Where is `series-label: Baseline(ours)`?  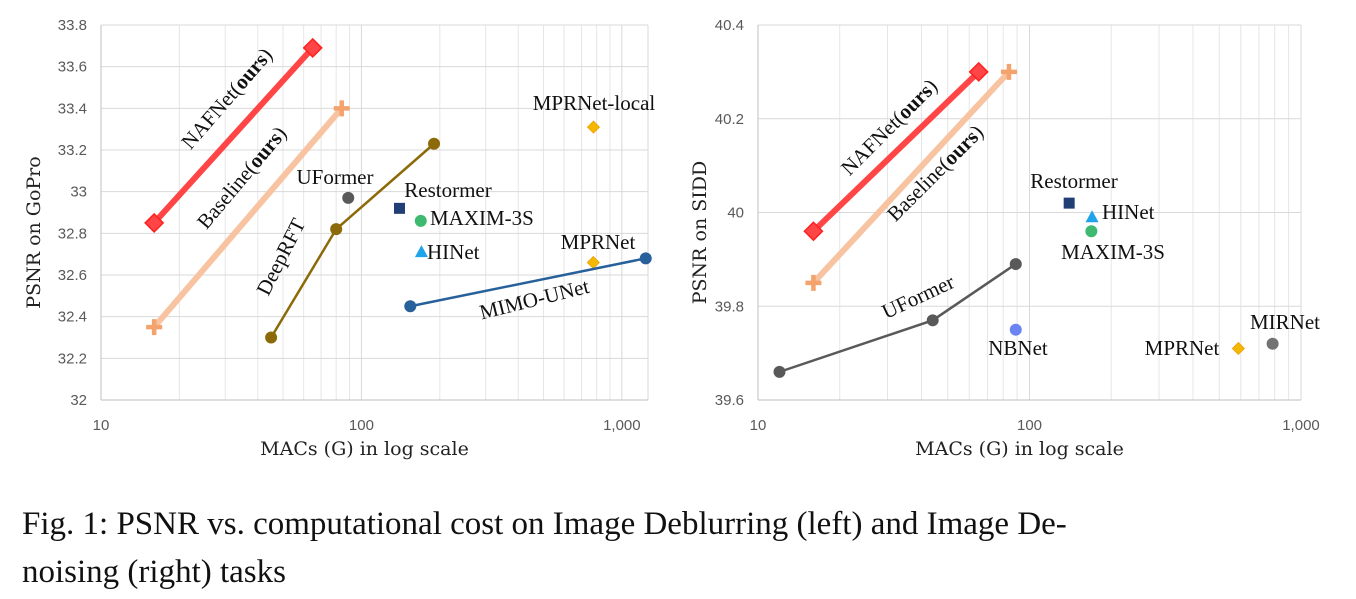 series-label: Baseline(ours) is located at coordinates (935, 173).